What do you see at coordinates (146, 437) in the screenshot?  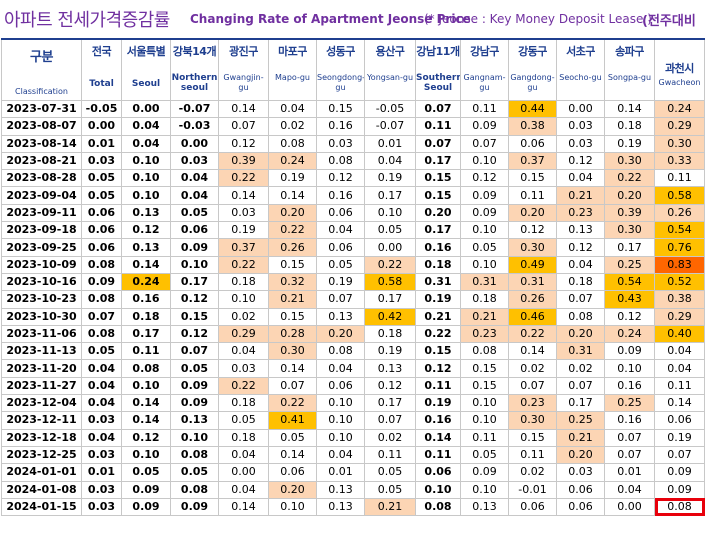 I see `cell-seoul: 0.12` at bounding box center [146, 437].